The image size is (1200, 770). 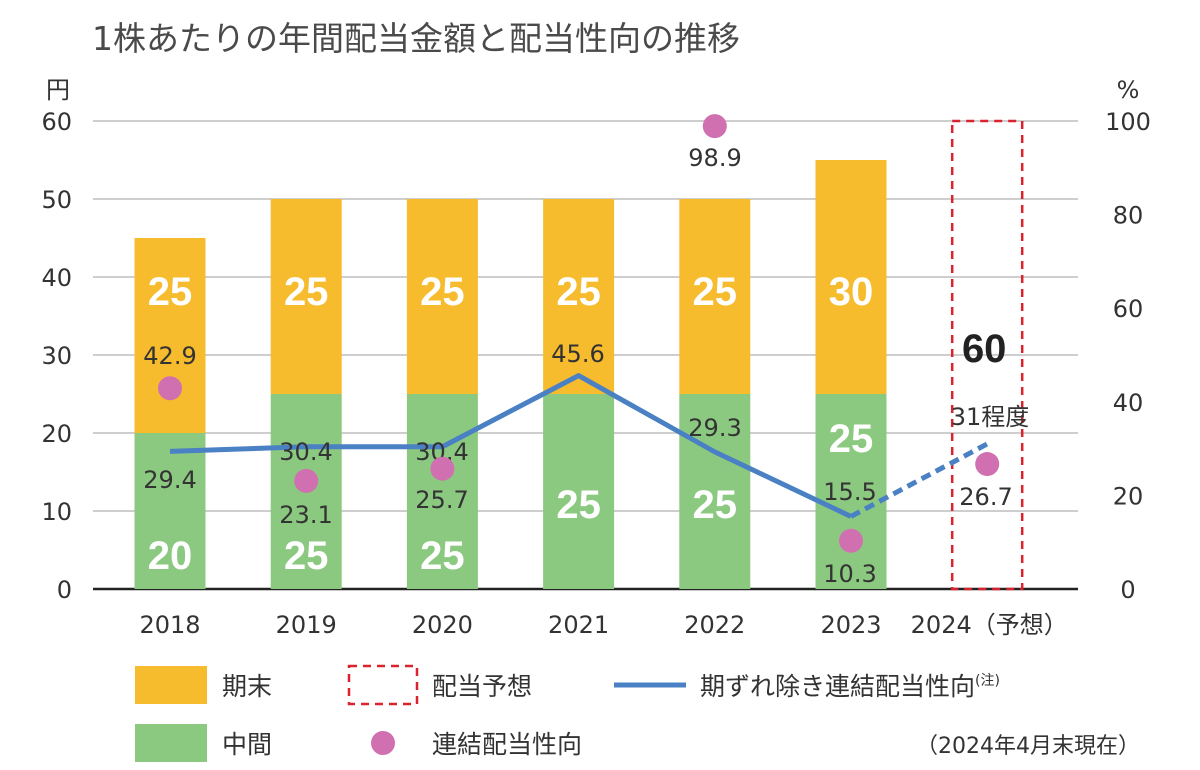 I want to click on left-tick-60: 60, so click(x=56, y=122).